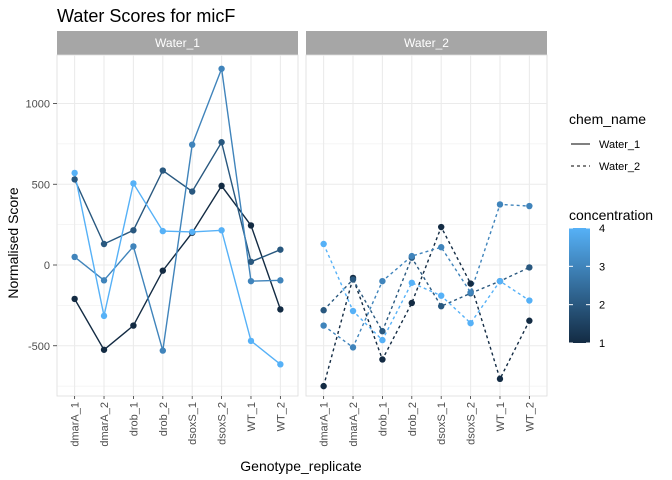  Describe the element at coordinates (602, 267) in the screenshot. I see `colorbar-tick-label: 3` at that location.